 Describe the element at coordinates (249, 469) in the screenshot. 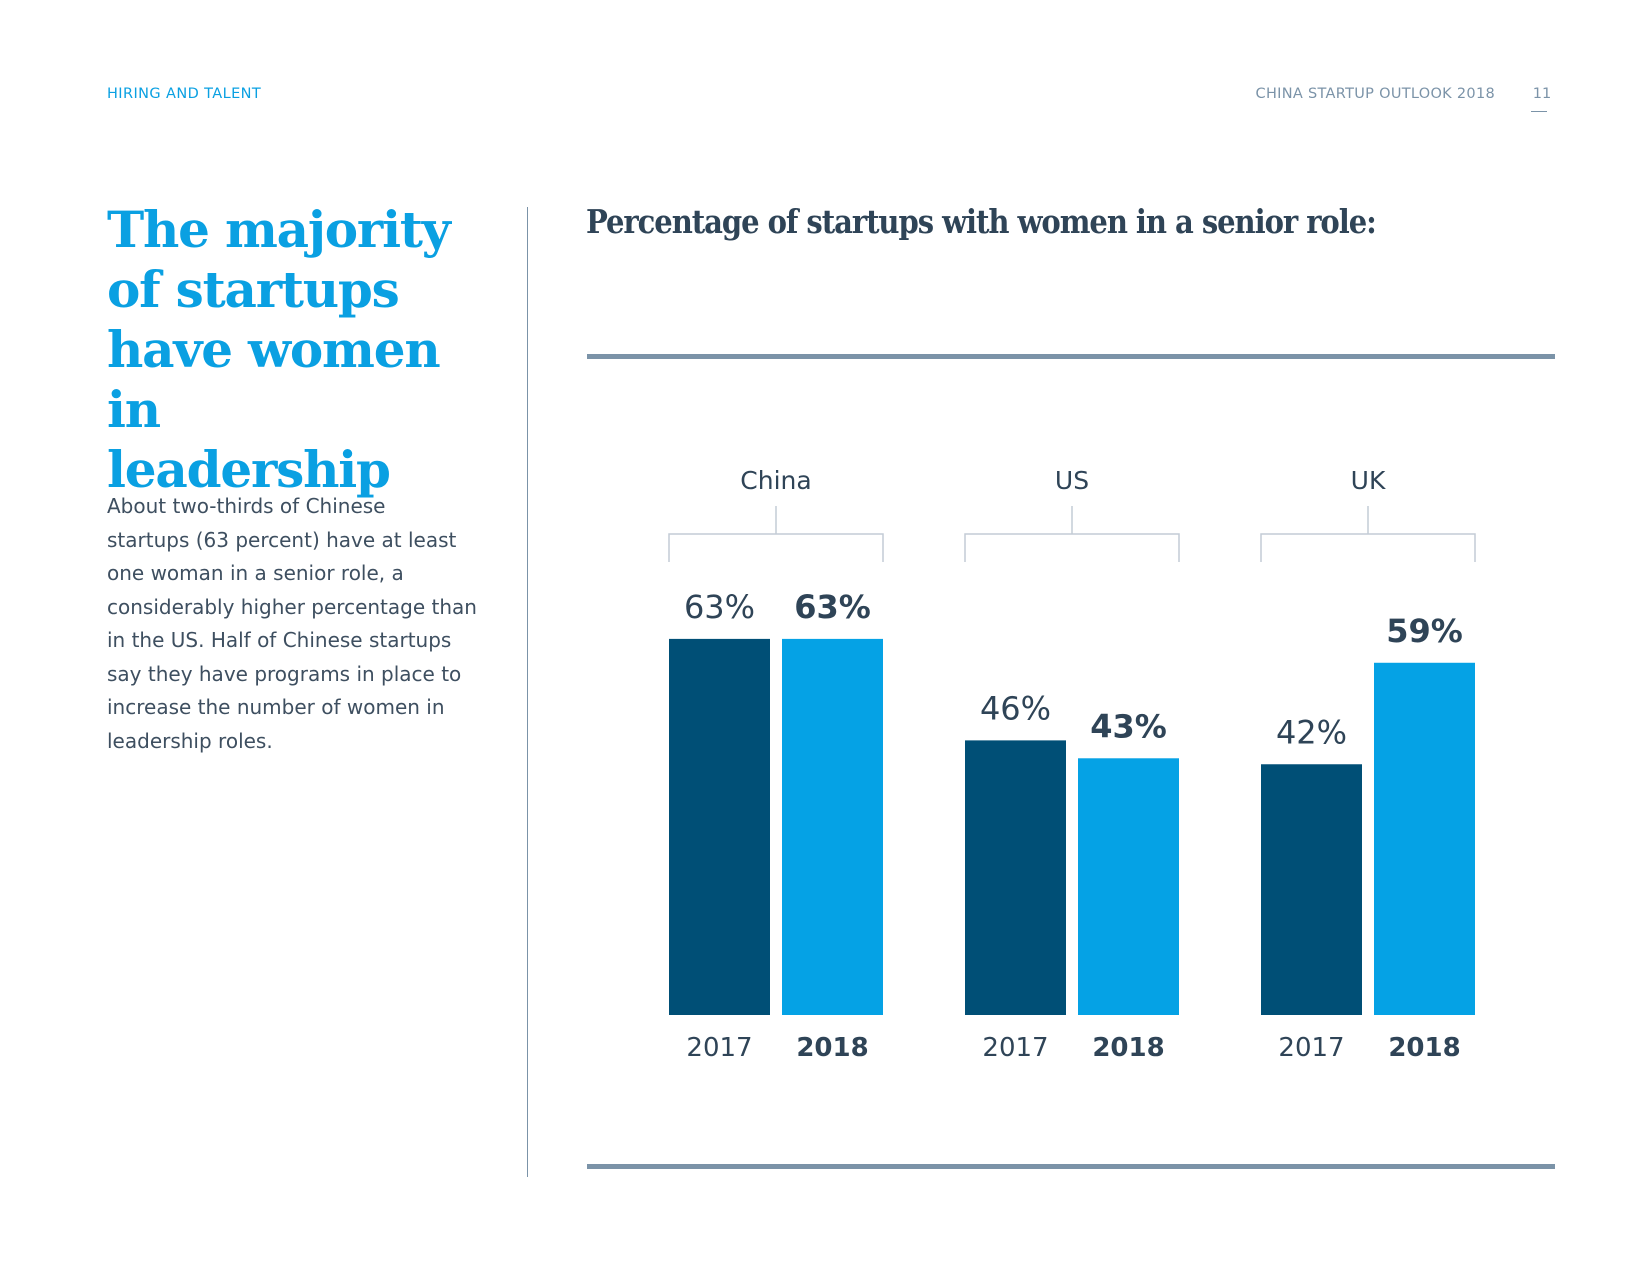

I see `headline-line: leadership` at that location.